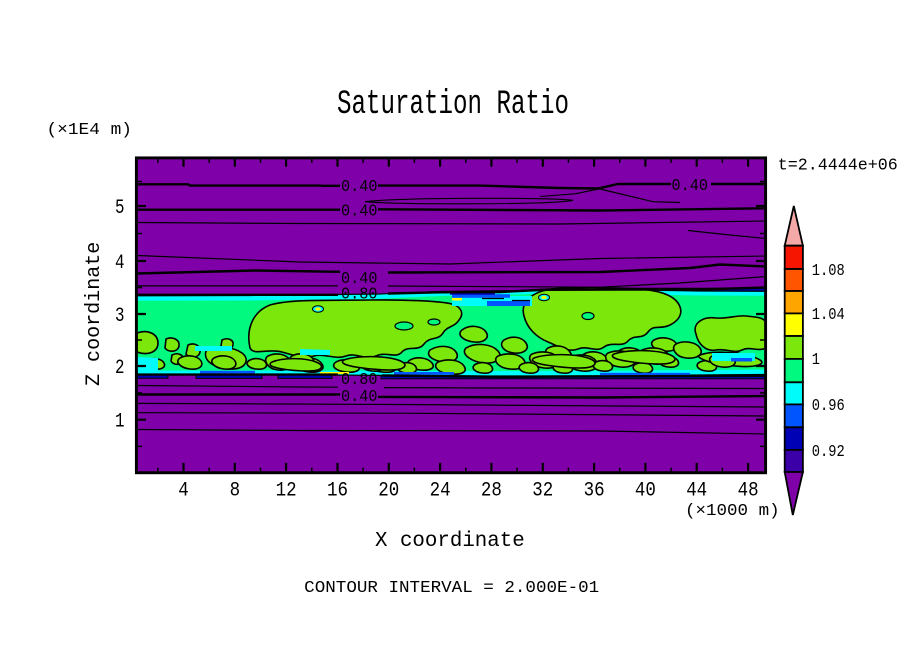 Image resolution: width=904 pixels, height=654 pixels. Describe the element at coordinates (491, 491) in the screenshot. I see `svg-text: 28` at that location.